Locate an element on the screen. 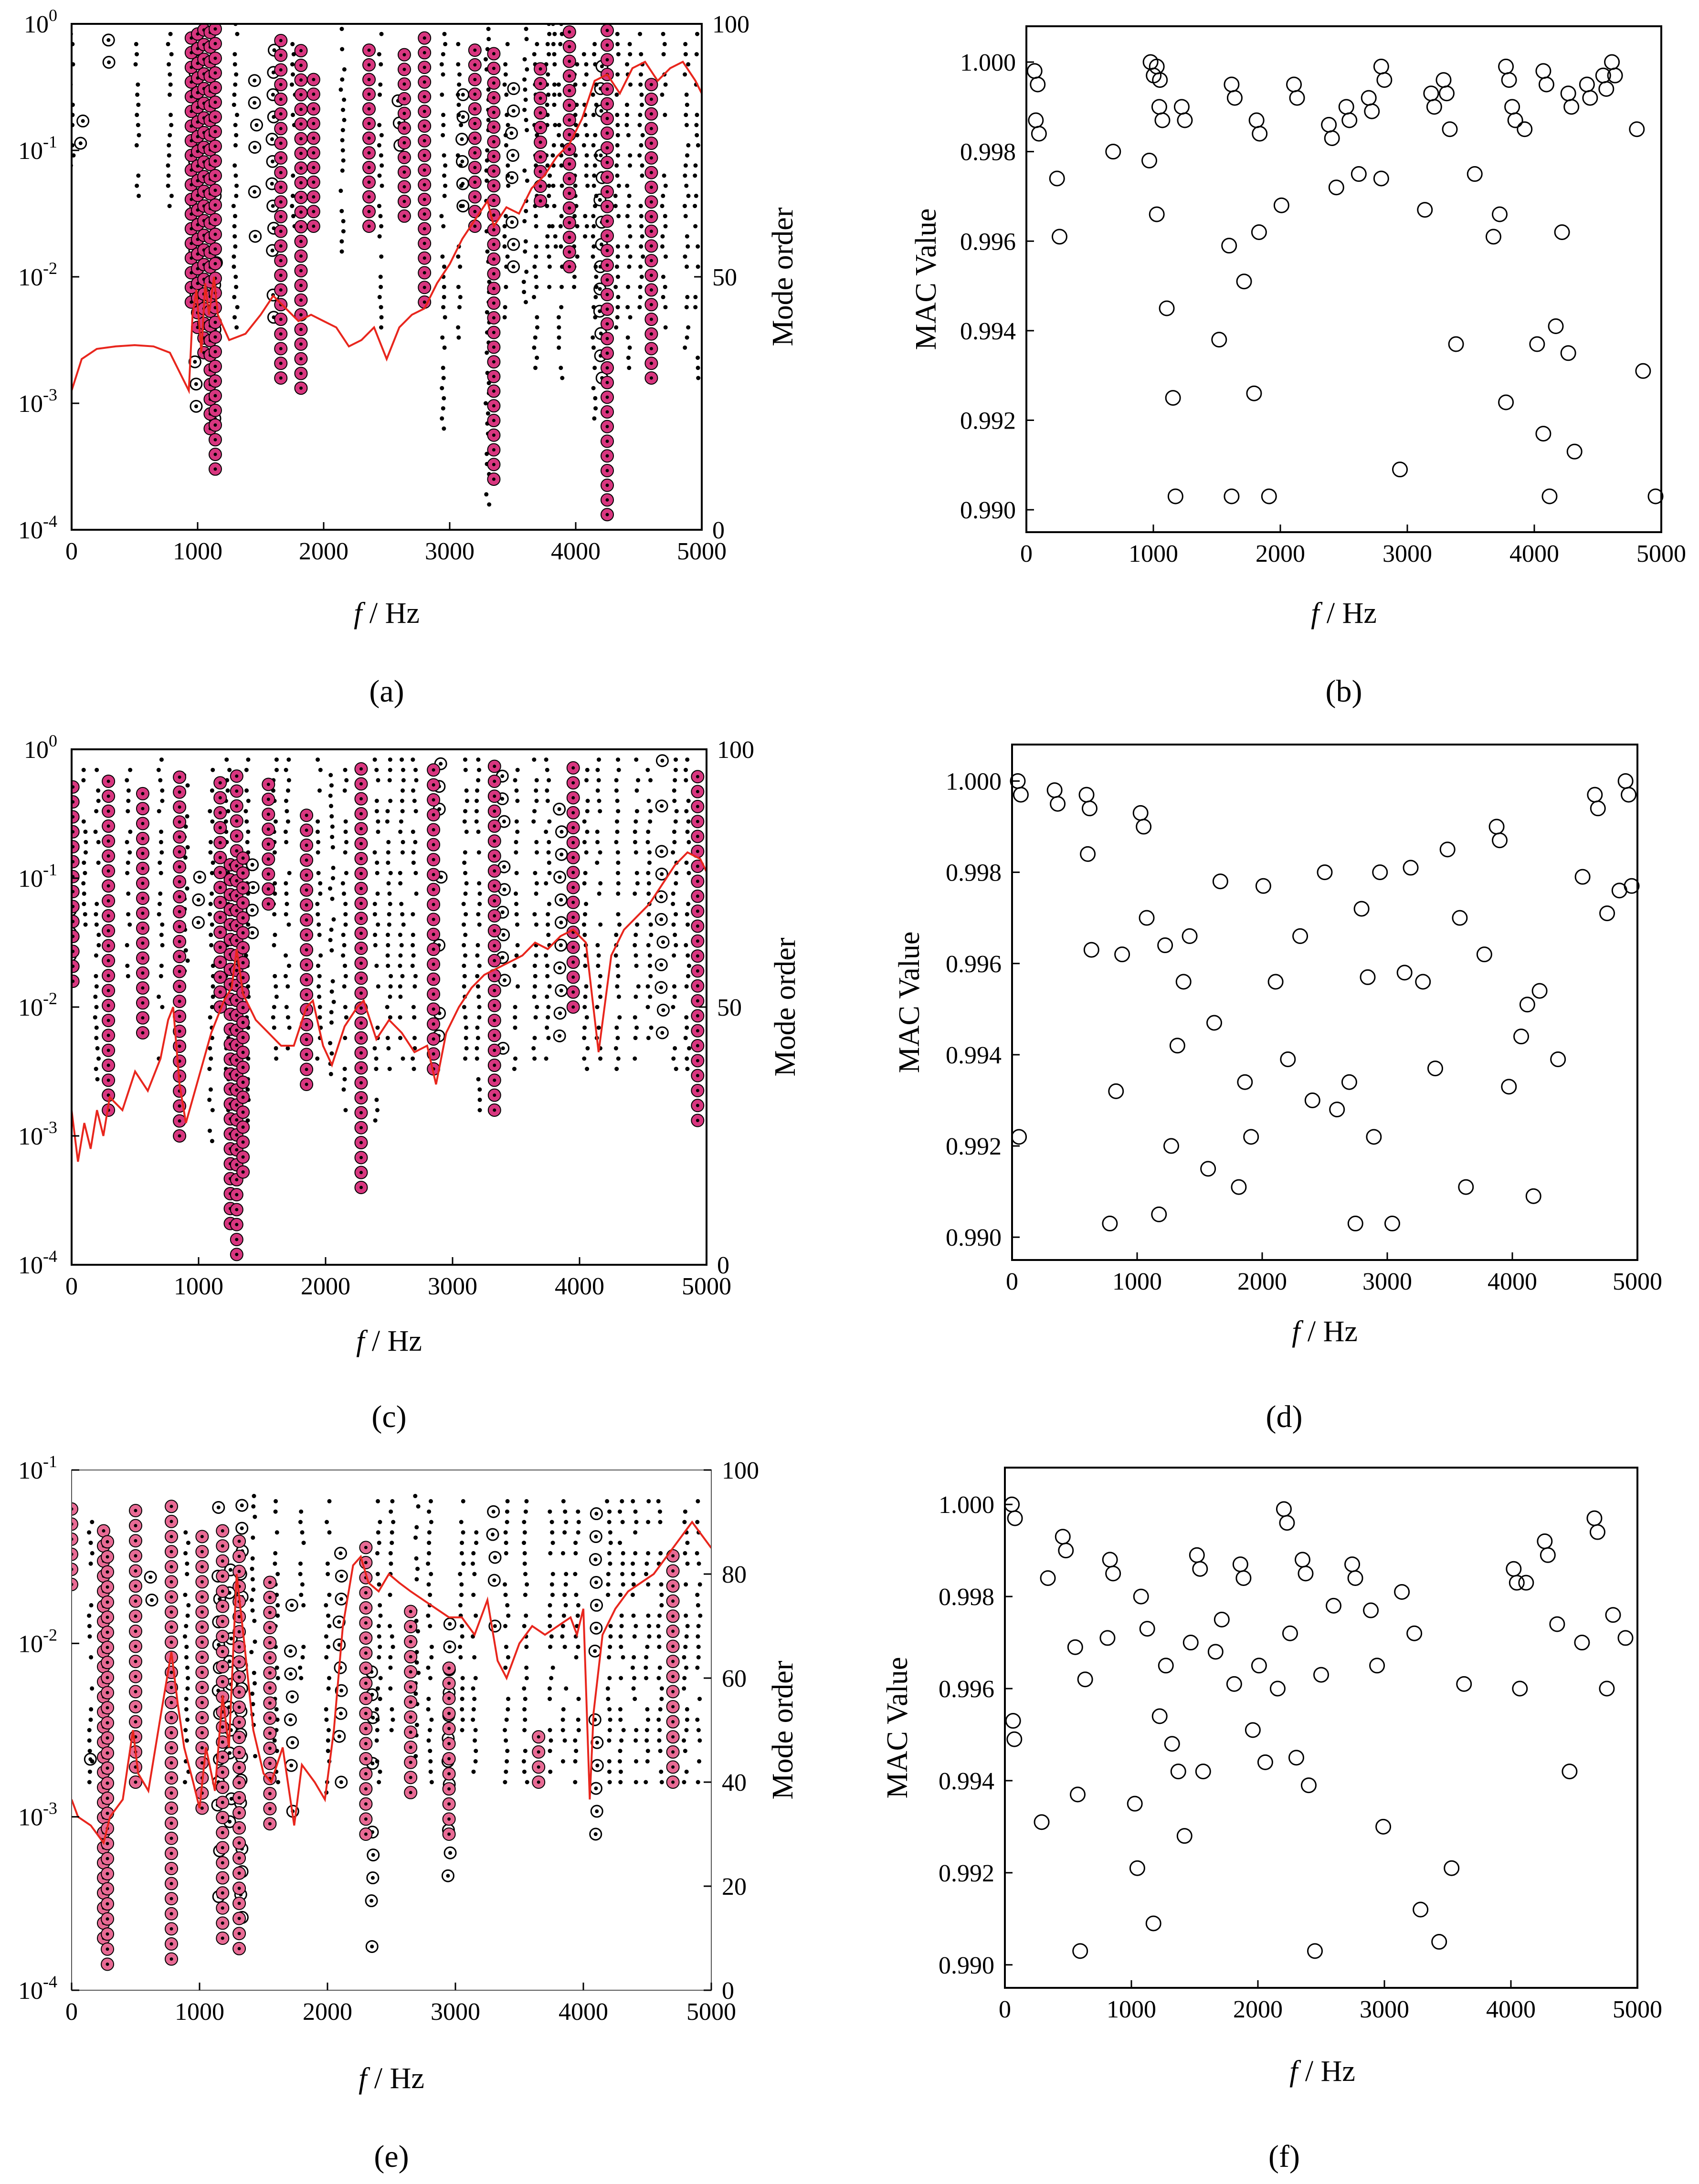  tick-exponent: 0 is located at coordinates (53, 15).